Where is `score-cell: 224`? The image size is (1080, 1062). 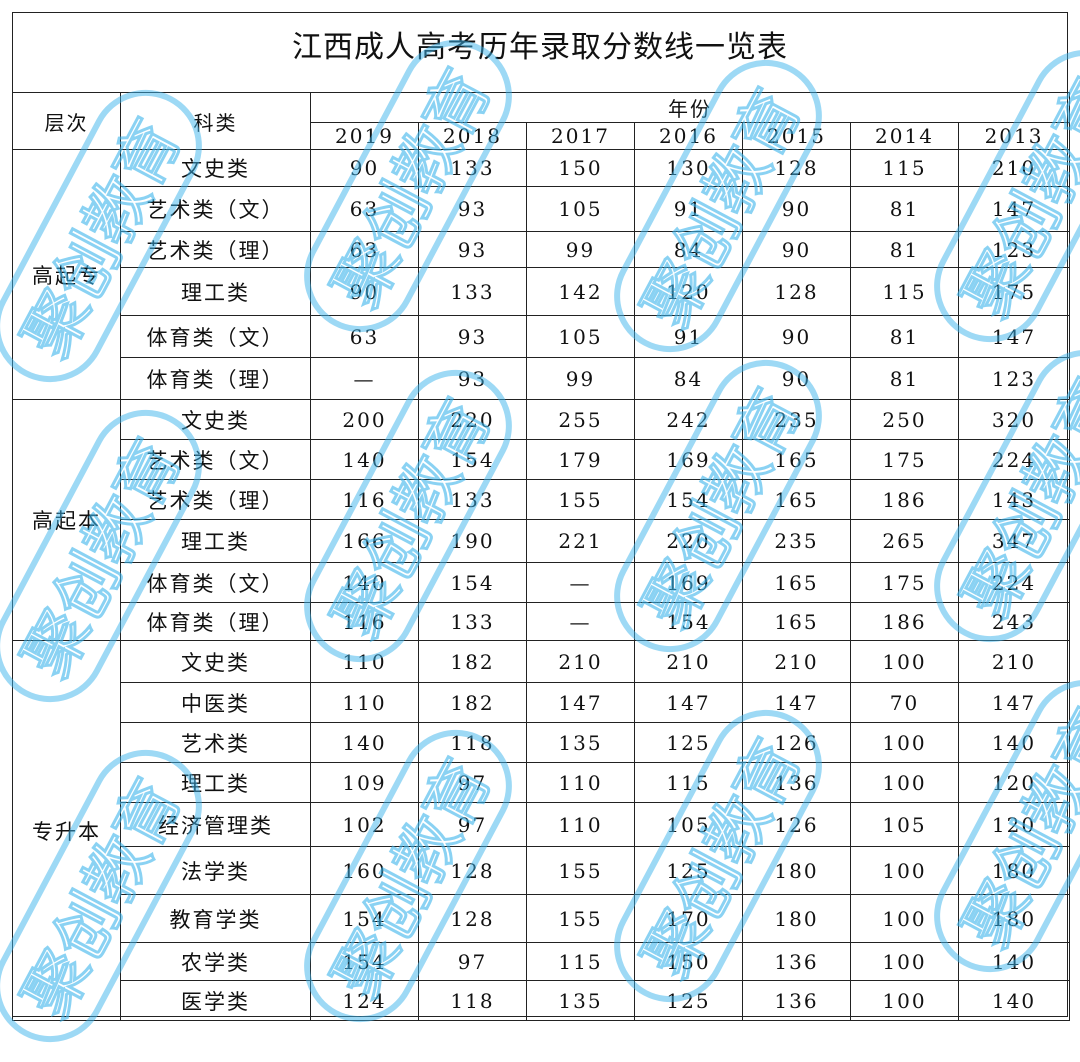 score-cell: 224 is located at coordinates (1014, 582).